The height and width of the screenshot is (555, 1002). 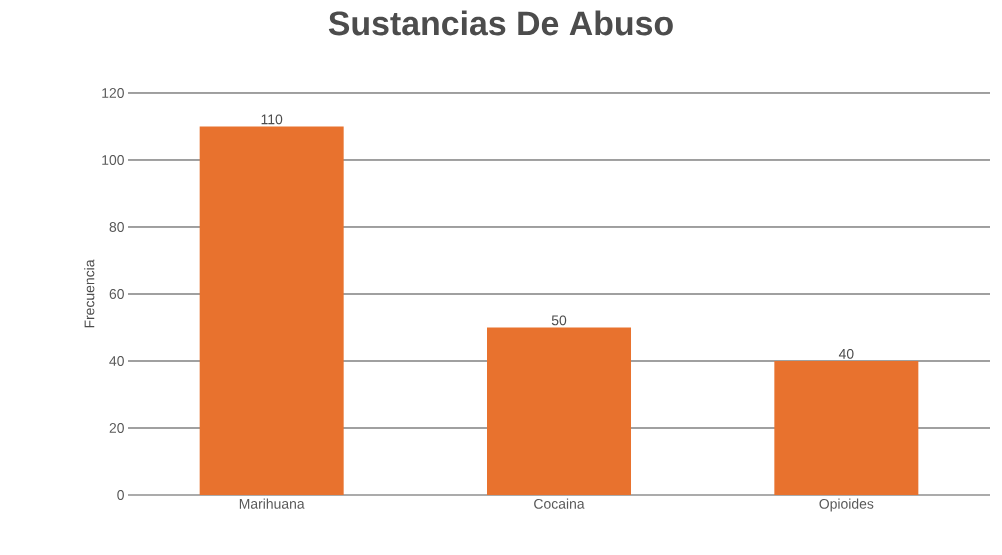 I want to click on y-axis-title: Frecuencia, so click(x=89, y=293).